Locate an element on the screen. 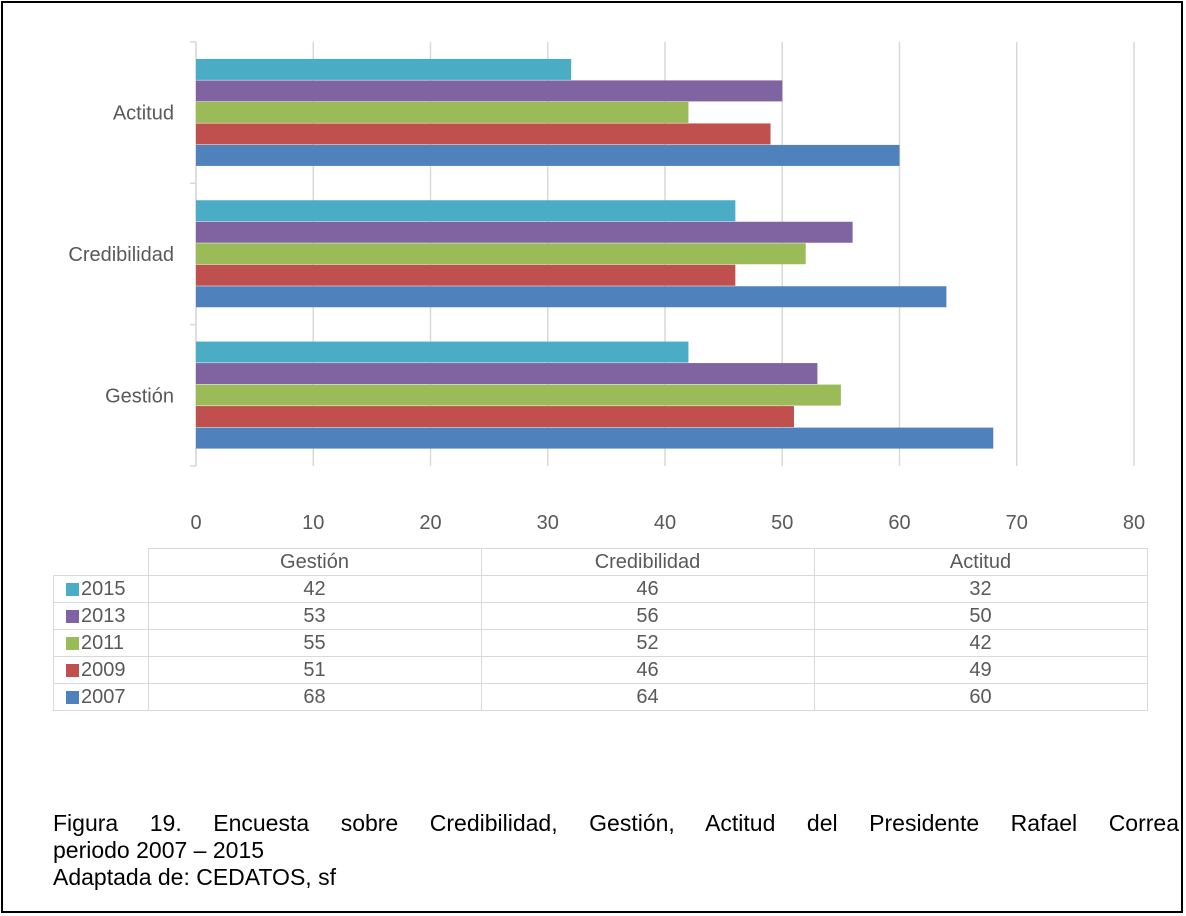  table-value-cell: 51 is located at coordinates (314, 670).